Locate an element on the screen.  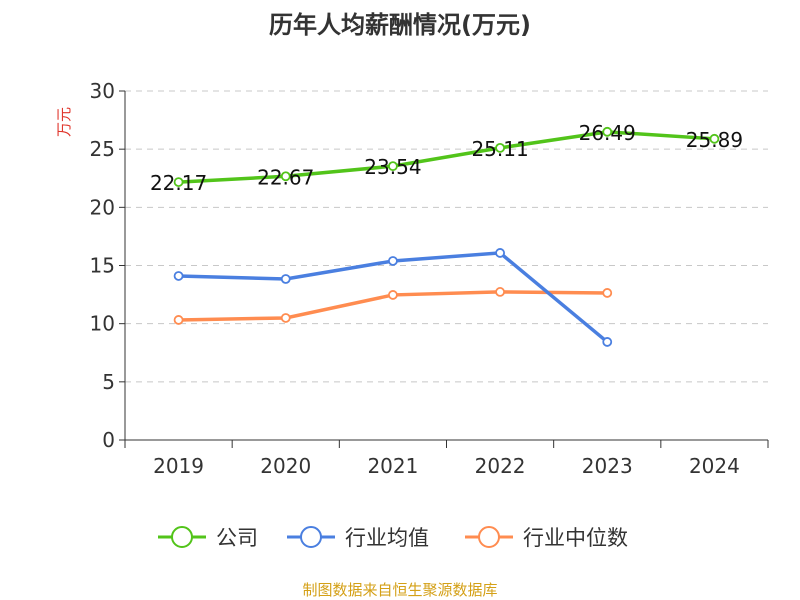
y-tick-label: 20 is located at coordinates (102, 207).